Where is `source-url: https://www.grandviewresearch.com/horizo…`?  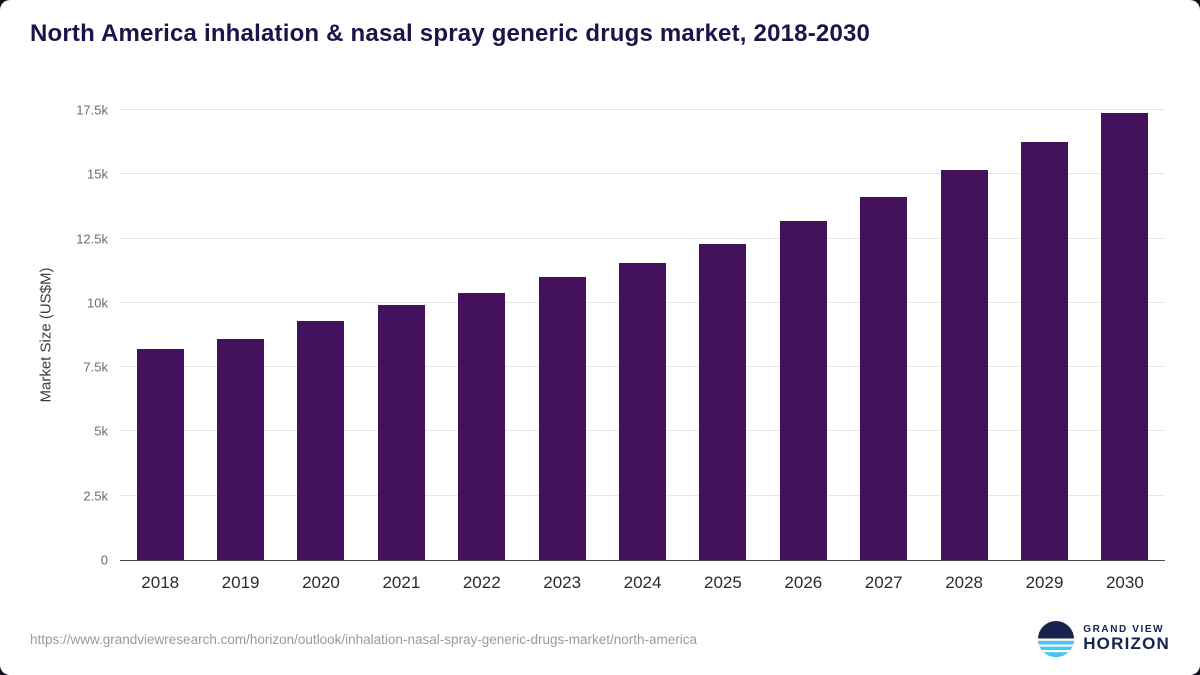
source-url: https://www.grandviewresearch.com/horizo… is located at coordinates (364, 639).